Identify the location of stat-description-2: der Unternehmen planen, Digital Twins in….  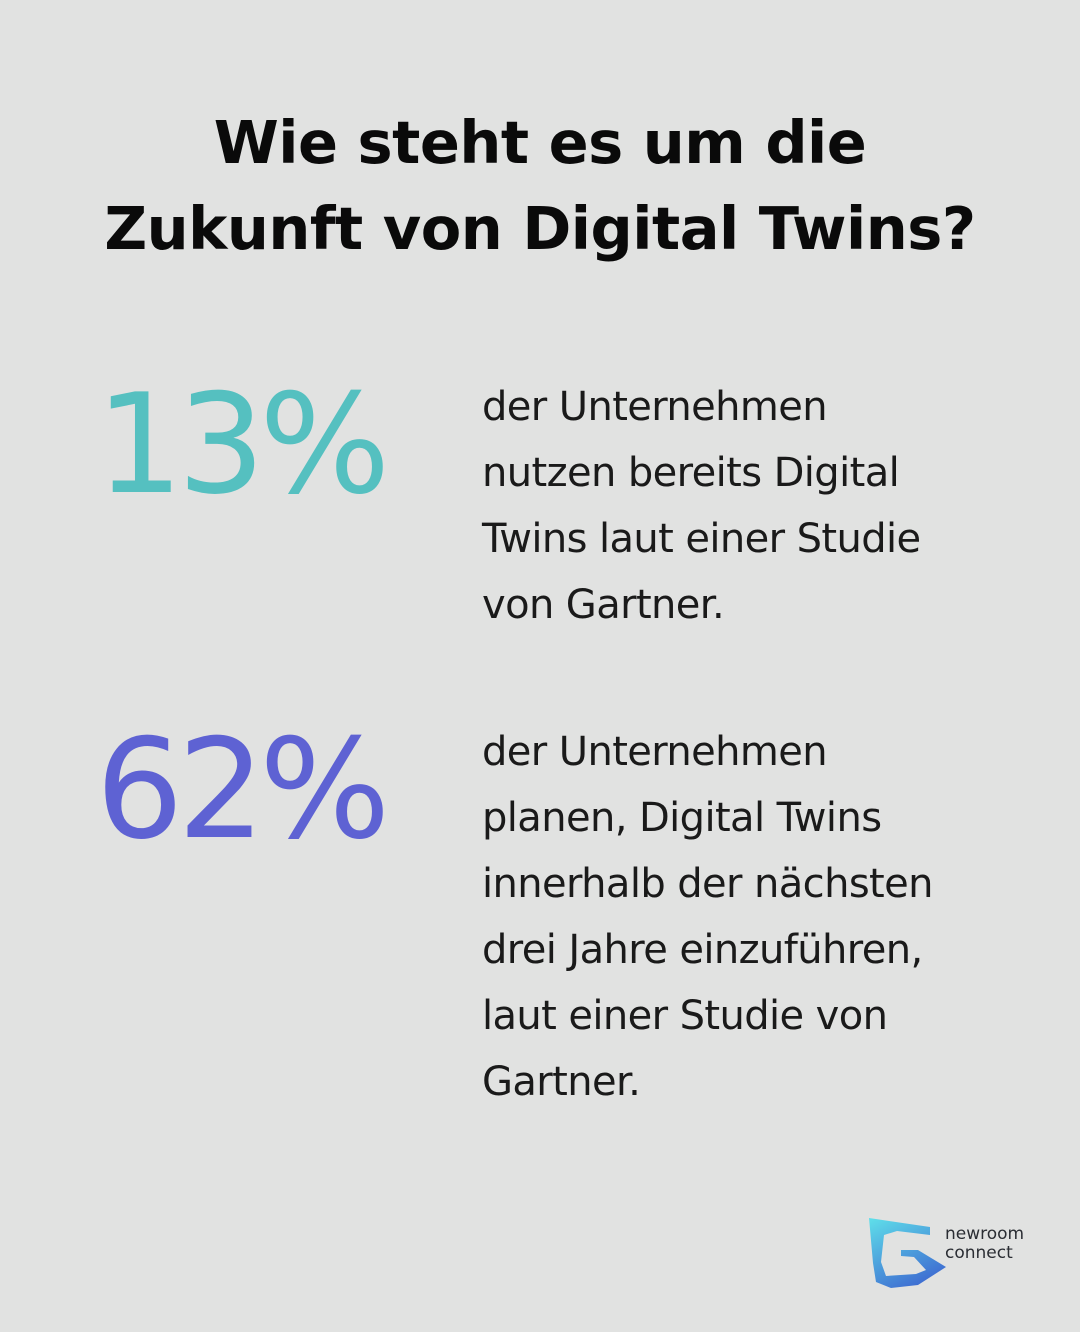
(708, 917).